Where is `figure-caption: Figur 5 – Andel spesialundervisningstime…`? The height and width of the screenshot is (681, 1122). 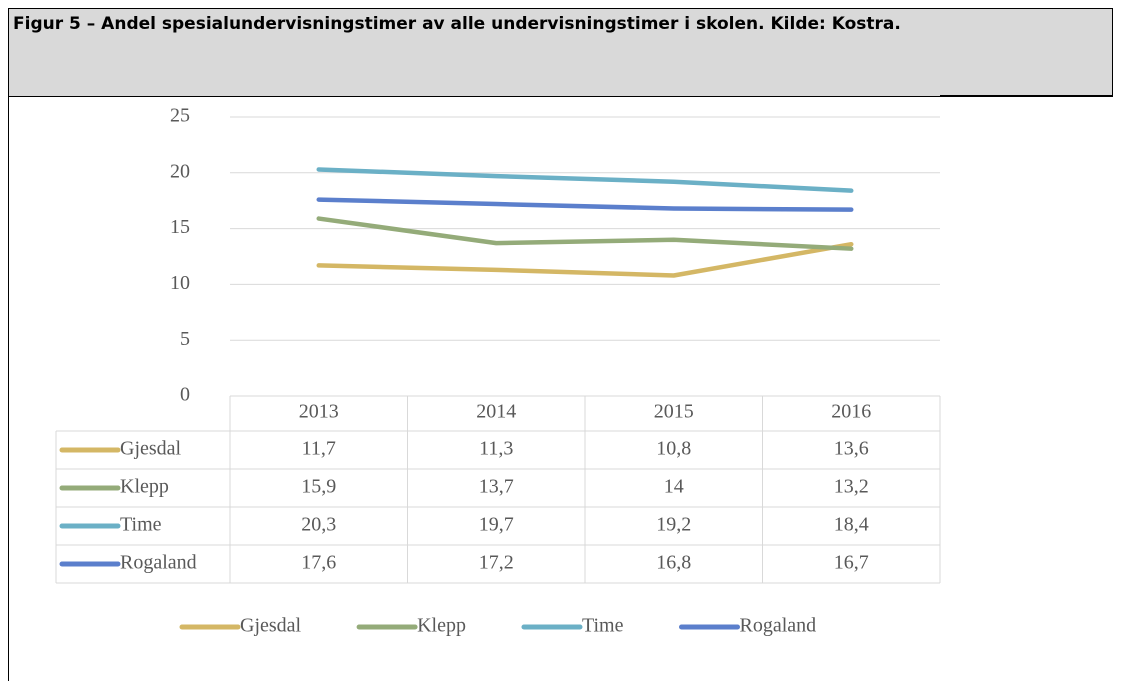 figure-caption: Figur 5 – Andel spesialundervisningstime… is located at coordinates (560, 52).